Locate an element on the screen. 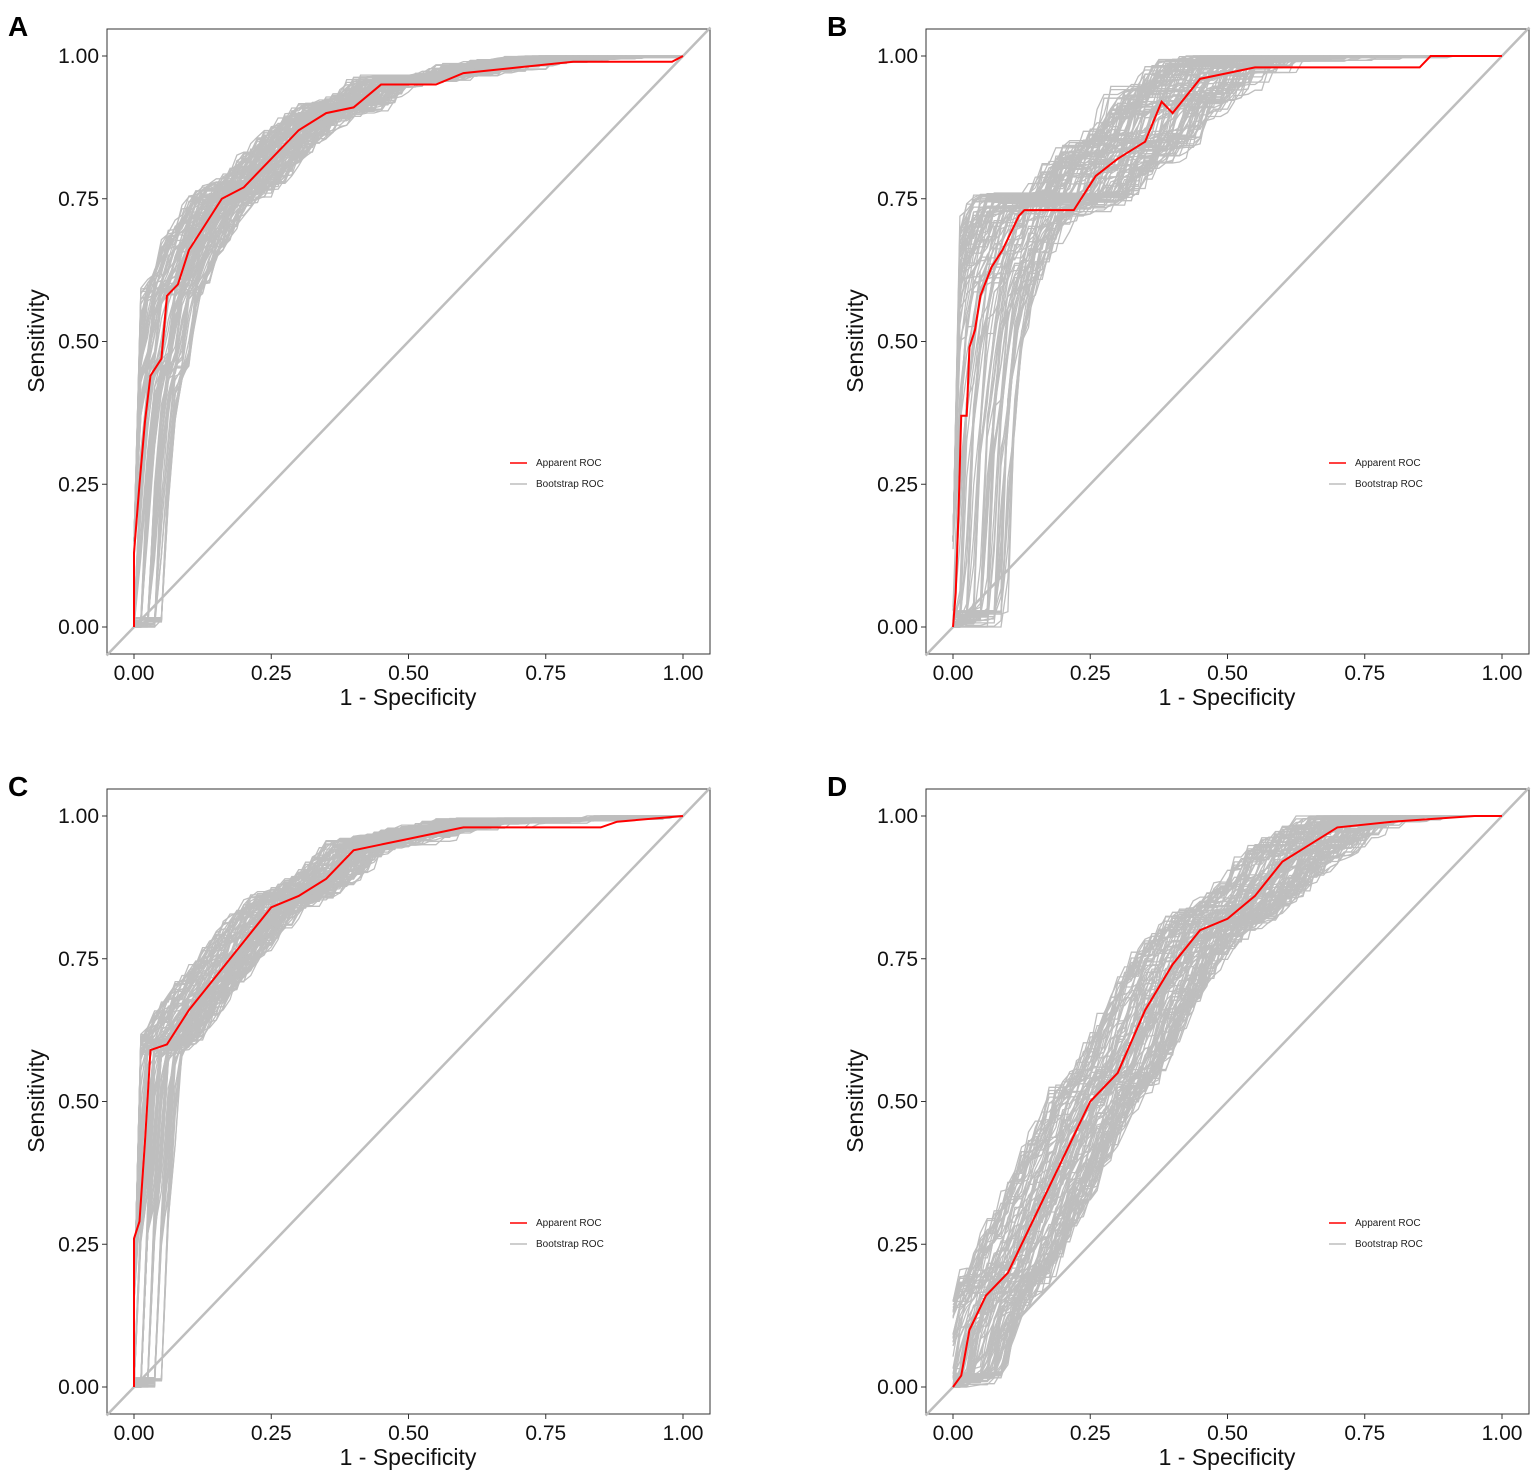 This screenshot has width=1535, height=1476. panel-letter: A is located at coordinates (18, 26).